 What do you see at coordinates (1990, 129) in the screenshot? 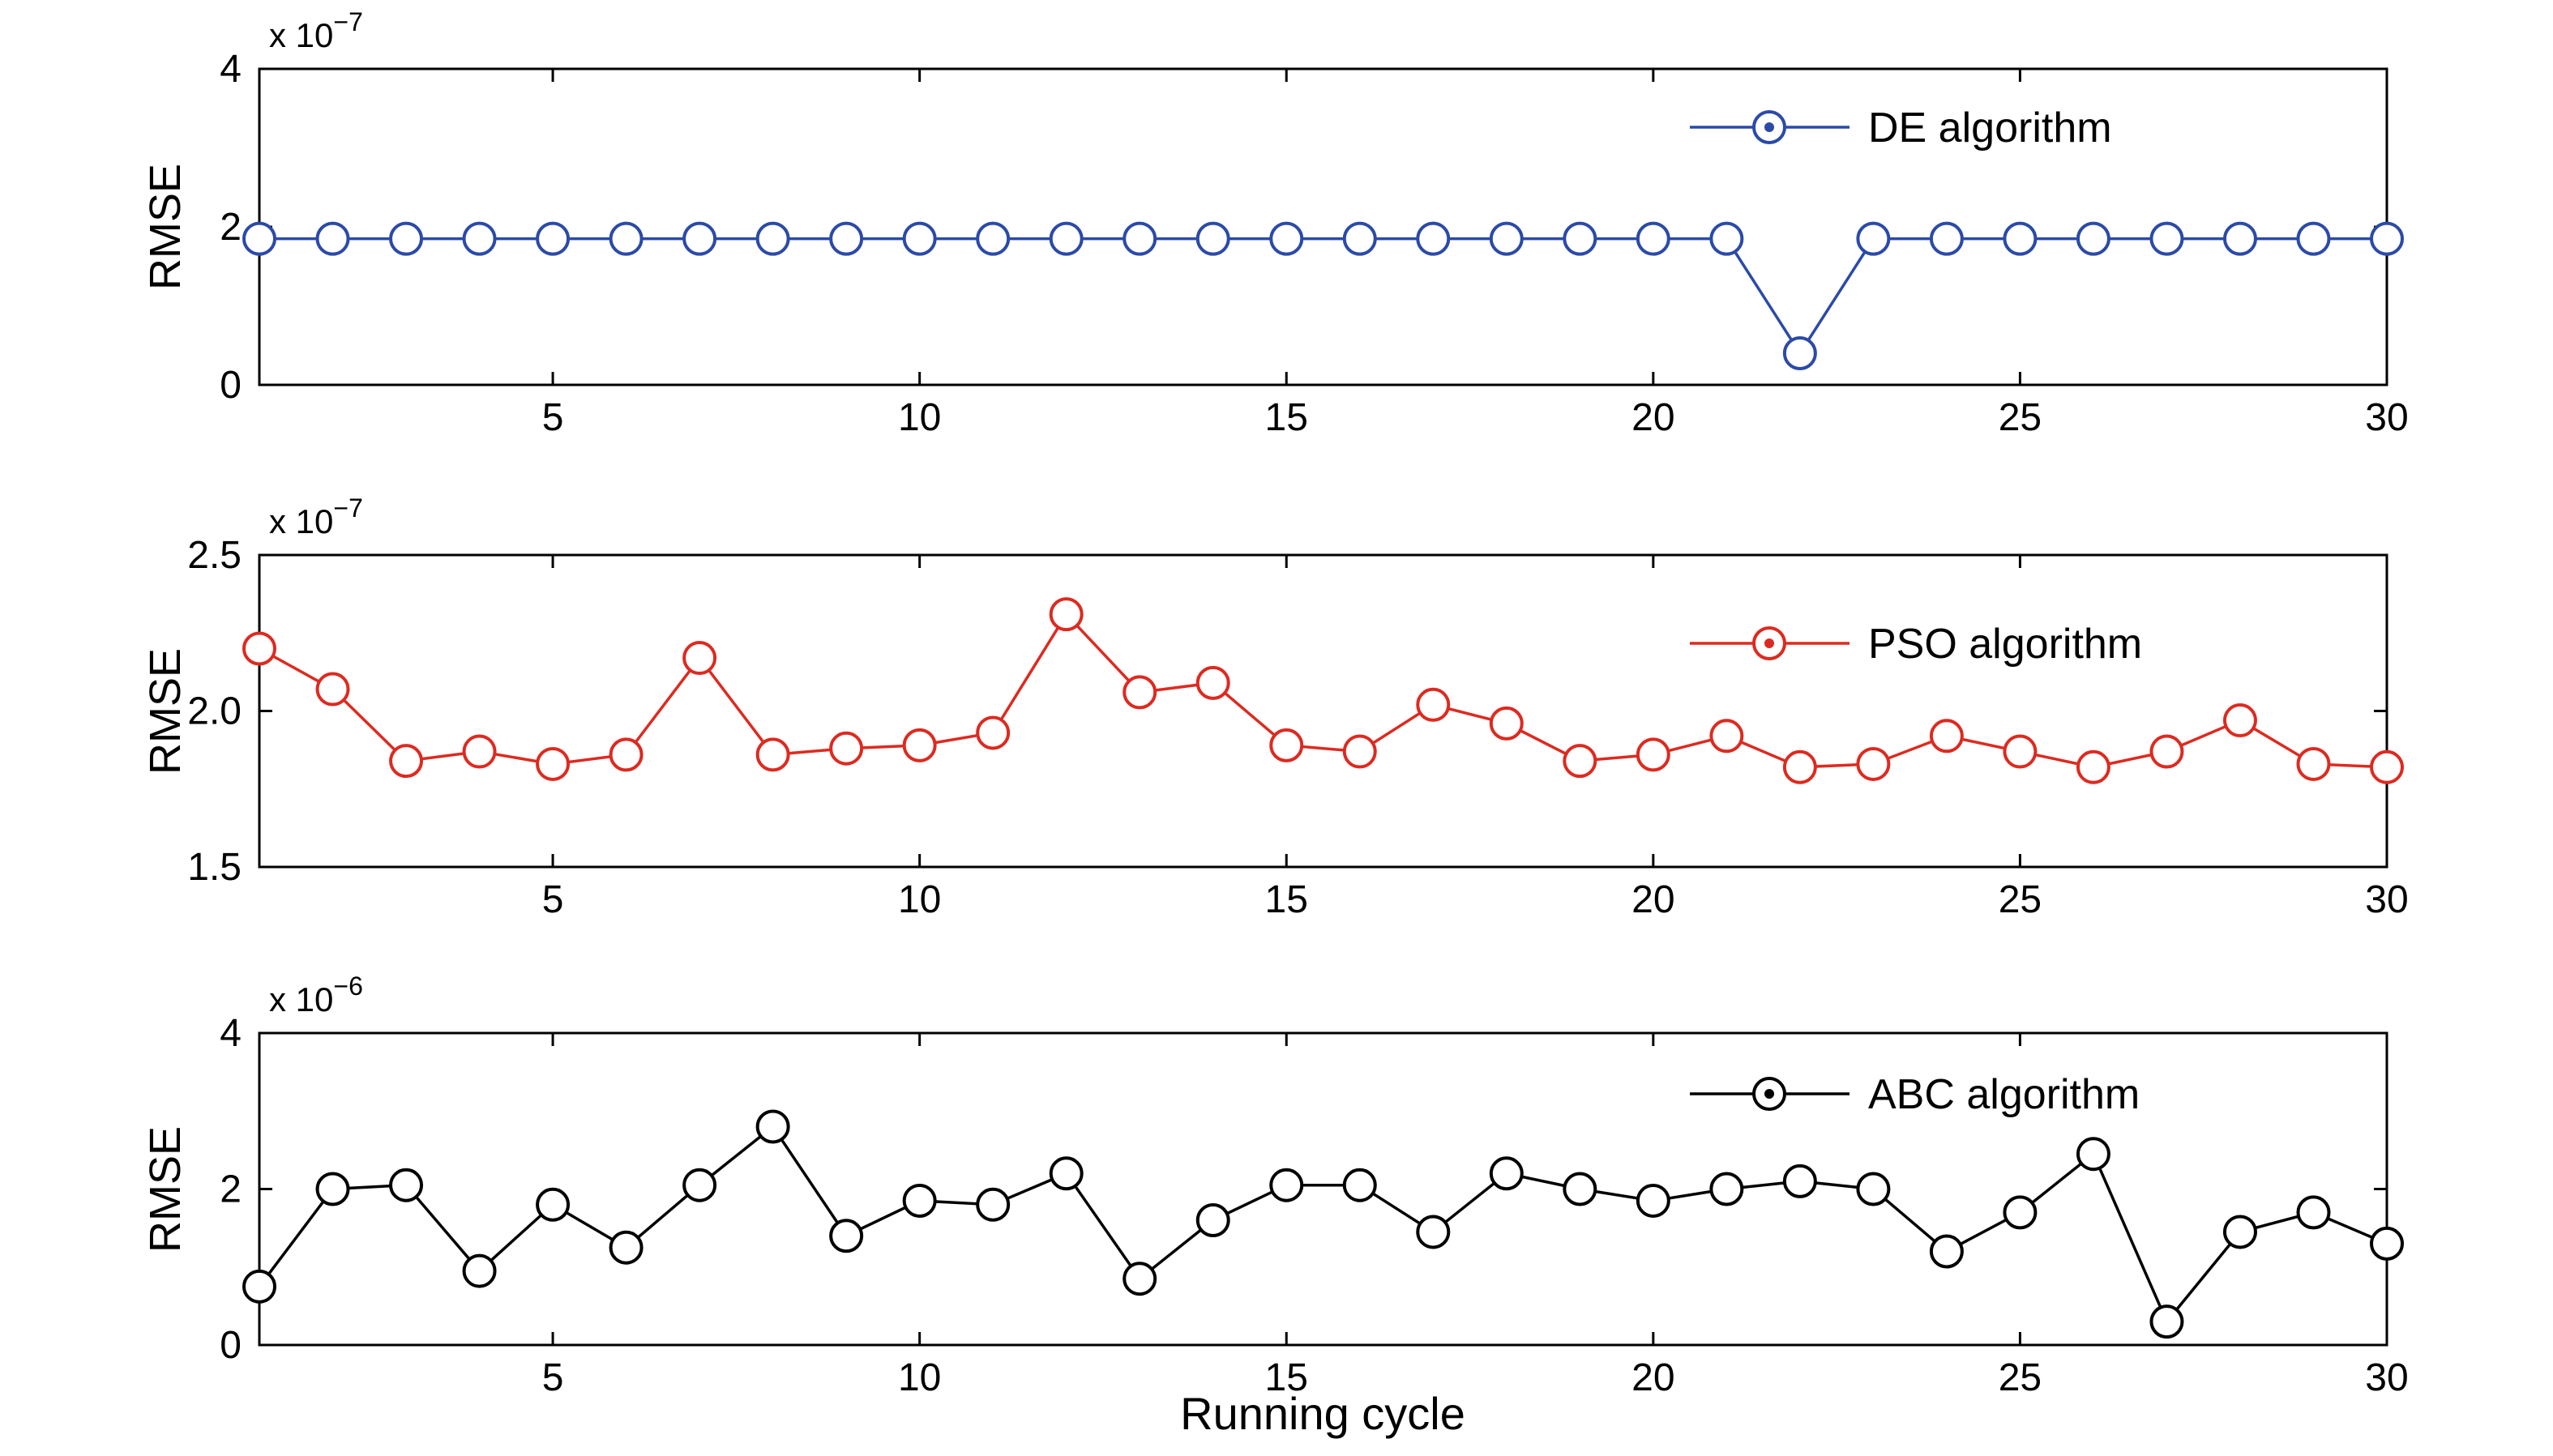
I see `legend-label-de: DE algorithm` at bounding box center [1990, 129].